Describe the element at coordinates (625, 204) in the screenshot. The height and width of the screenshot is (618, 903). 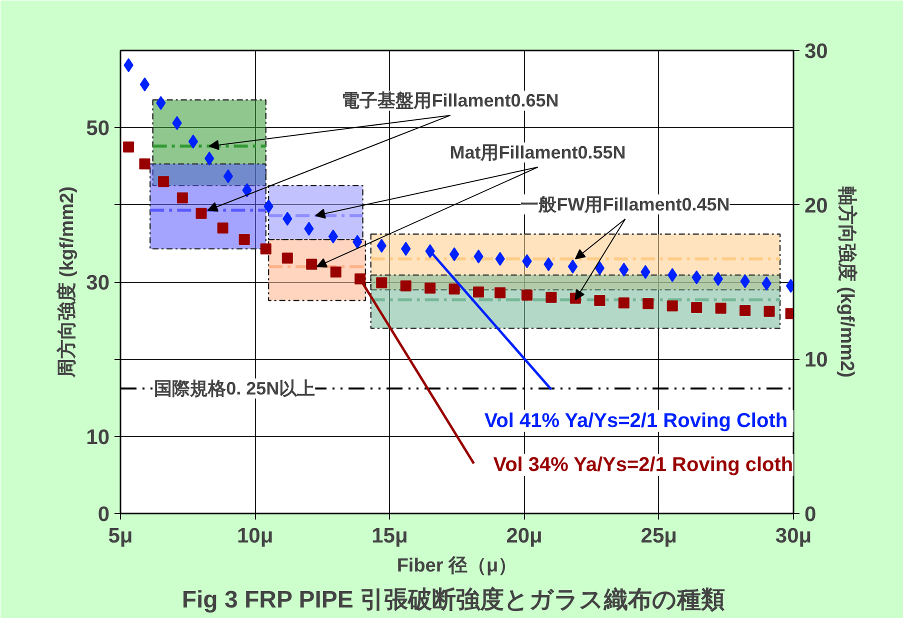
I see `annotation: 一般FW用Fillament0.45N` at that location.